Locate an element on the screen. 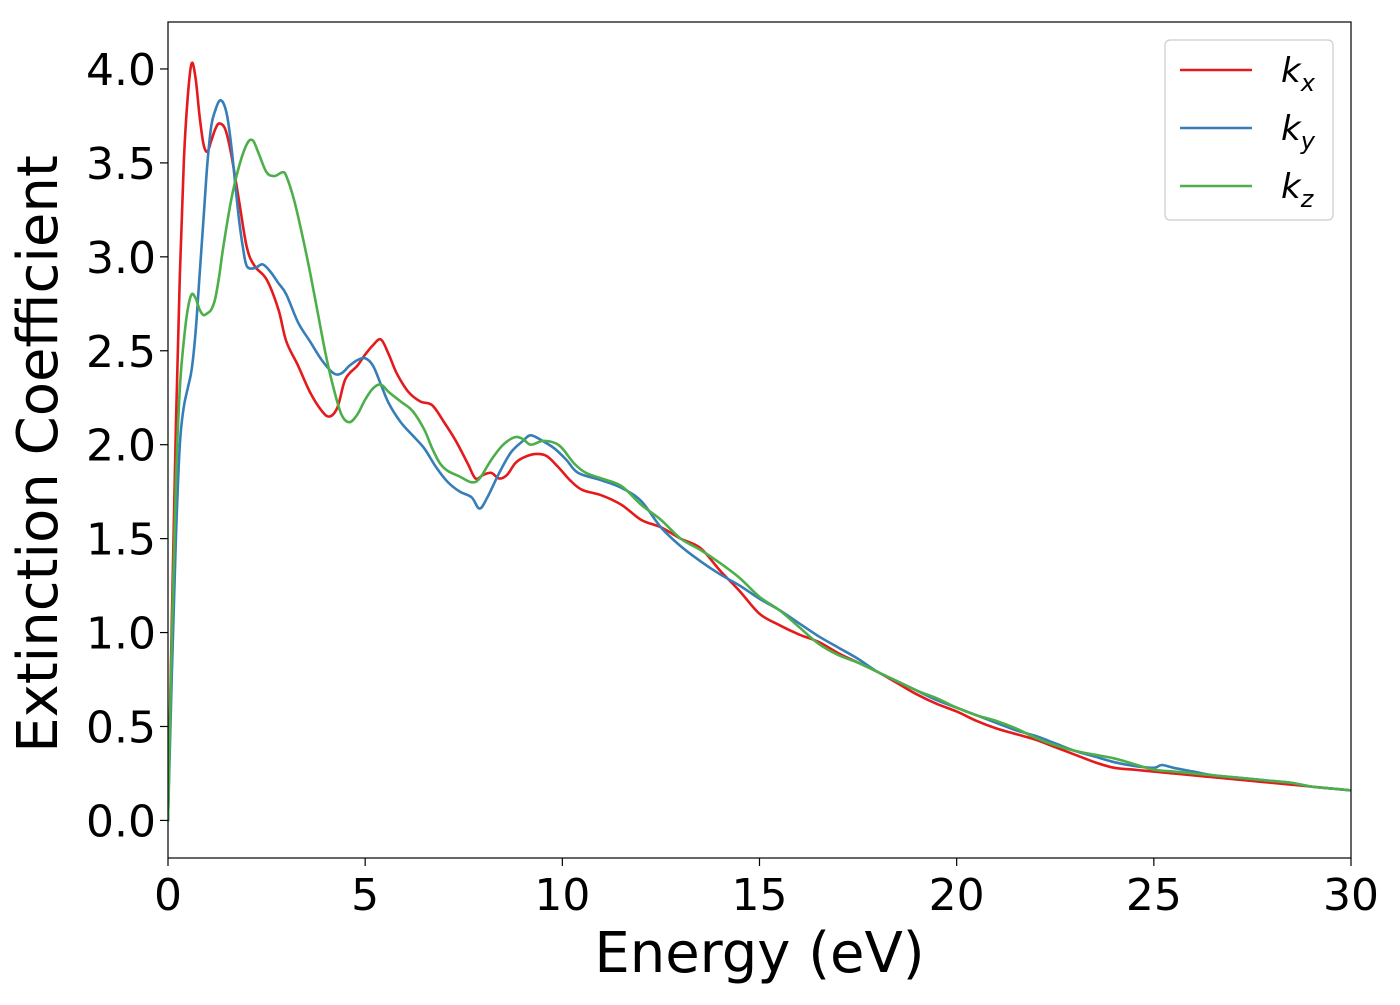  legend: kx ky kz is located at coordinates (1249, 130).